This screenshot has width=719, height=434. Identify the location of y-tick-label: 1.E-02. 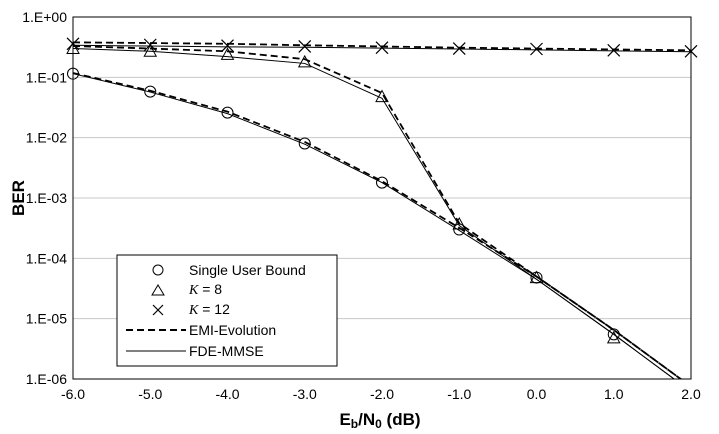
(46, 138).